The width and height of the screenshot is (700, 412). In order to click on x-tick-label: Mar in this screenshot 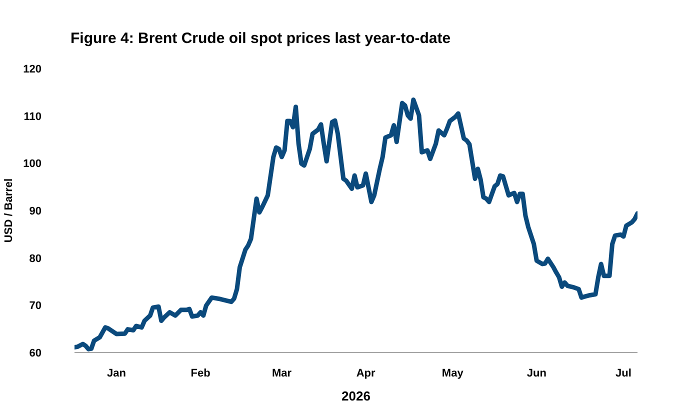, I will do `click(282, 374)`.